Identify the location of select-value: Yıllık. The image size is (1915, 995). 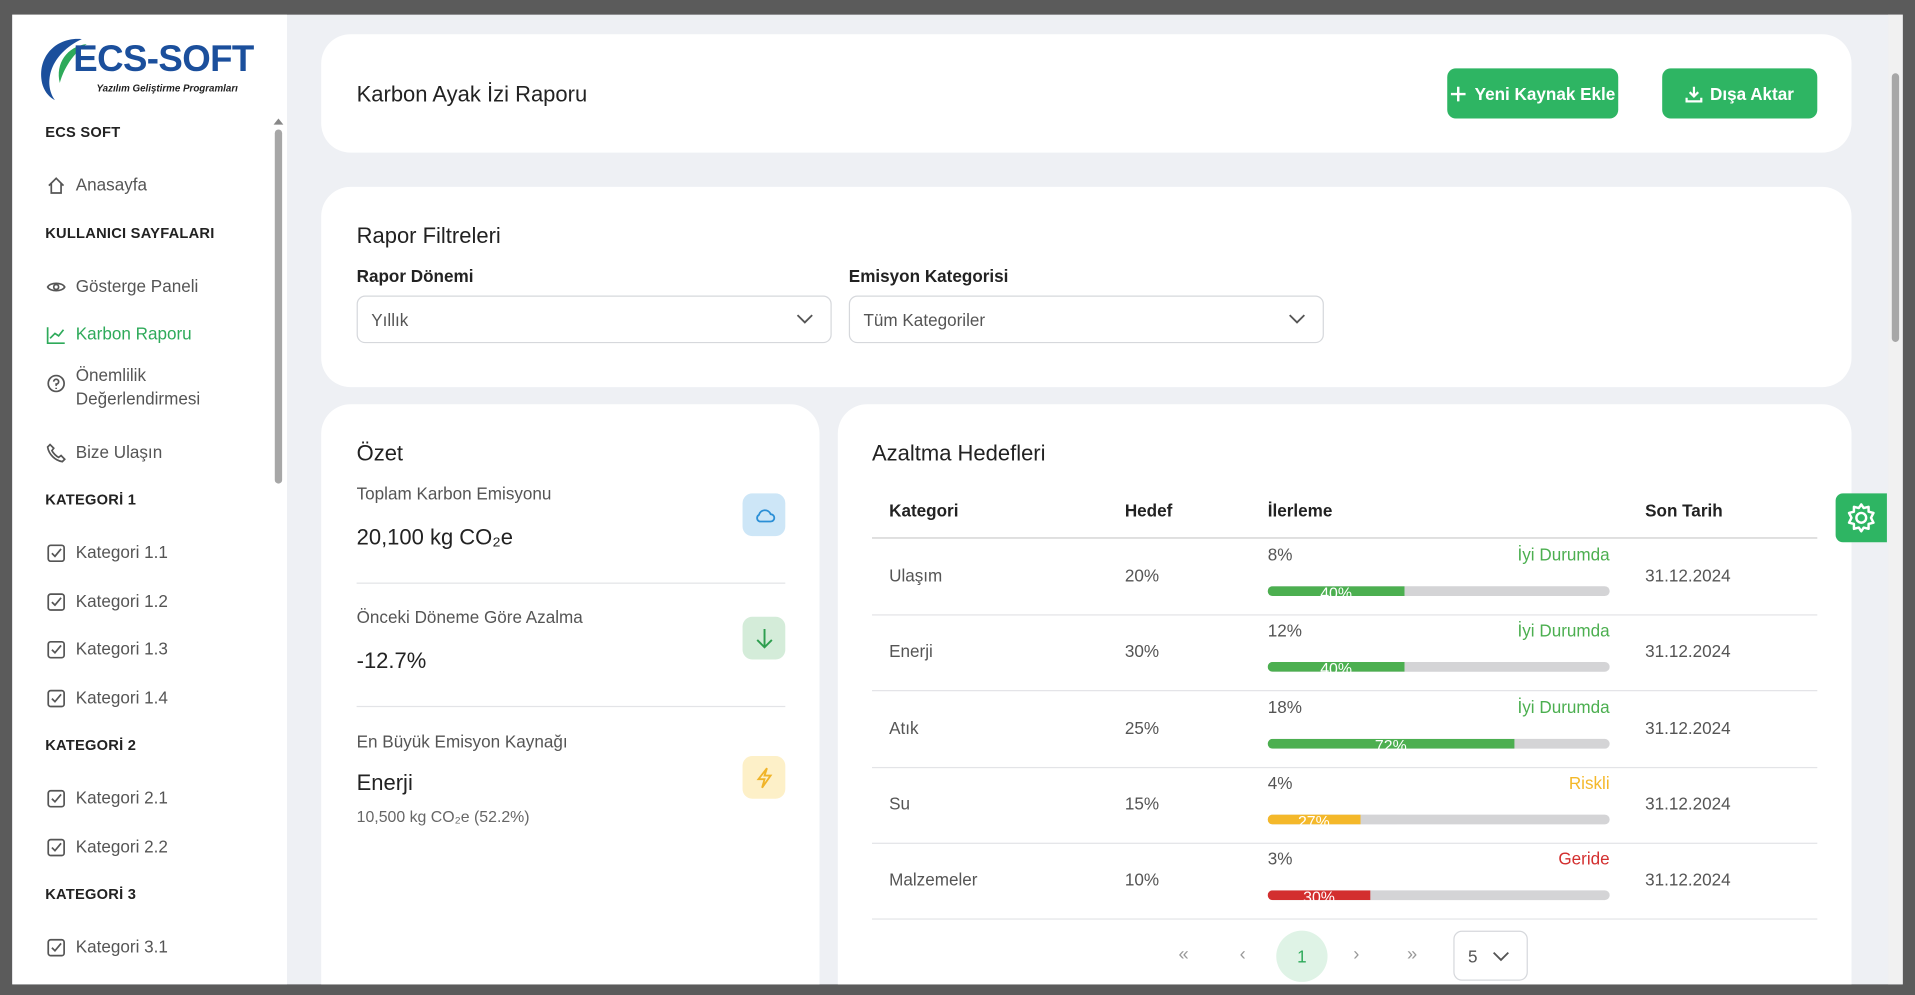
(390, 320).